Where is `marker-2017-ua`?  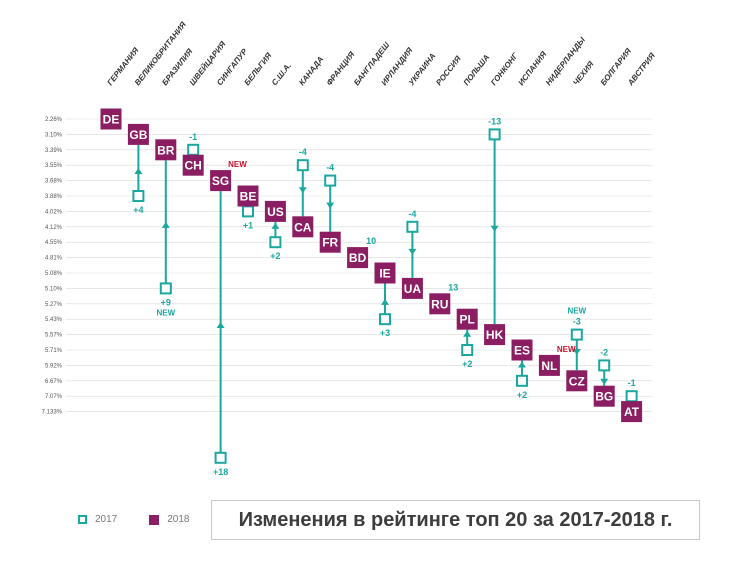
marker-2017-ua is located at coordinates (412, 226).